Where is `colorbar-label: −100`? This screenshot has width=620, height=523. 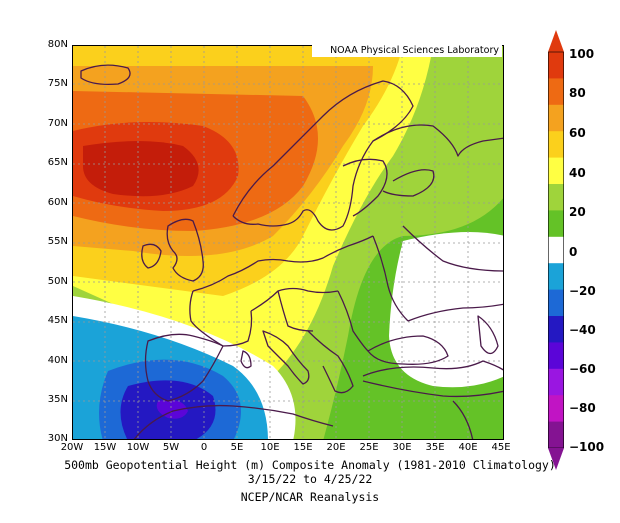 colorbar-label: −100 is located at coordinates (587, 447).